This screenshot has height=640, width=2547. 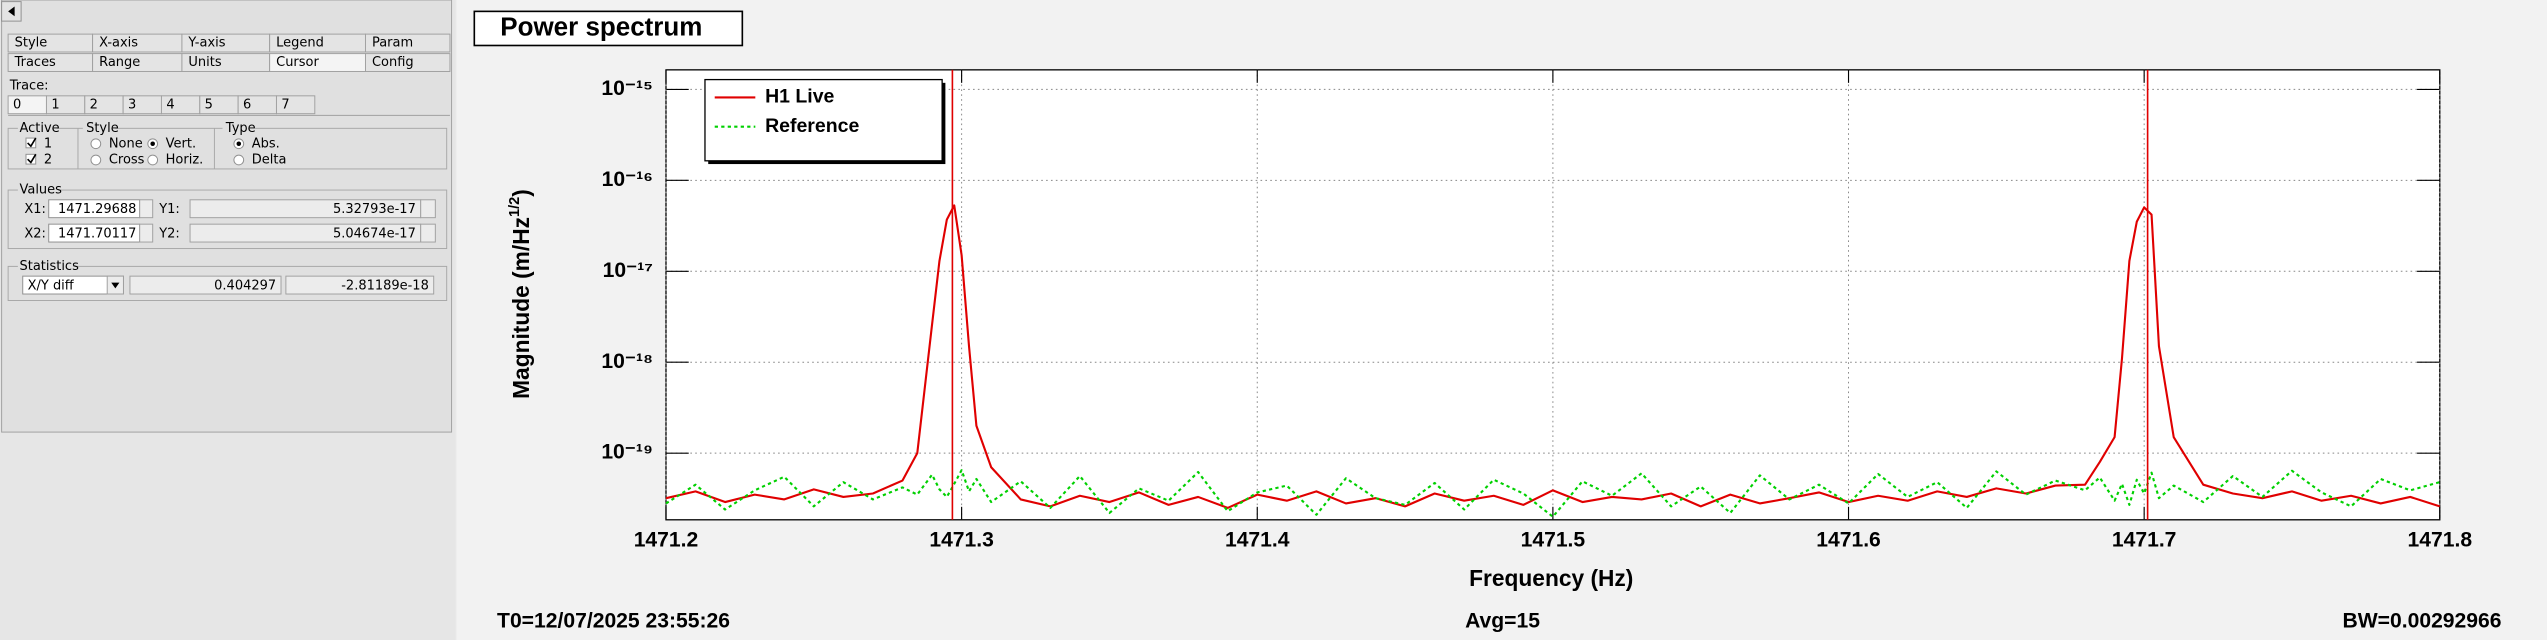 I want to click on statistics-box, so click(x=227, y=283).